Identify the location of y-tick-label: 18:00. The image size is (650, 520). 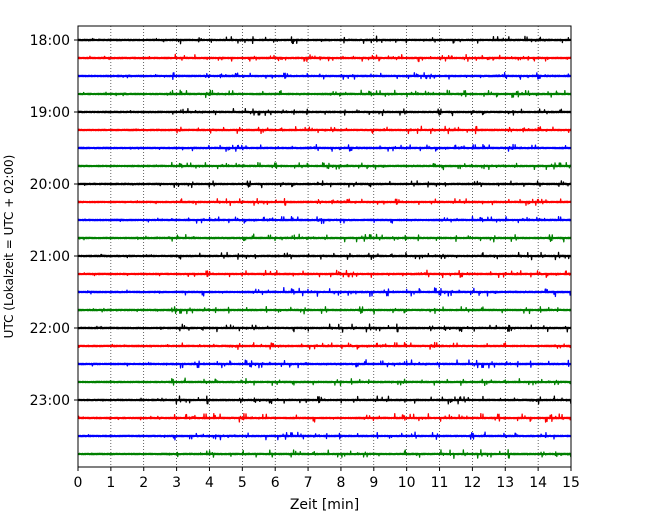
(50, 41).